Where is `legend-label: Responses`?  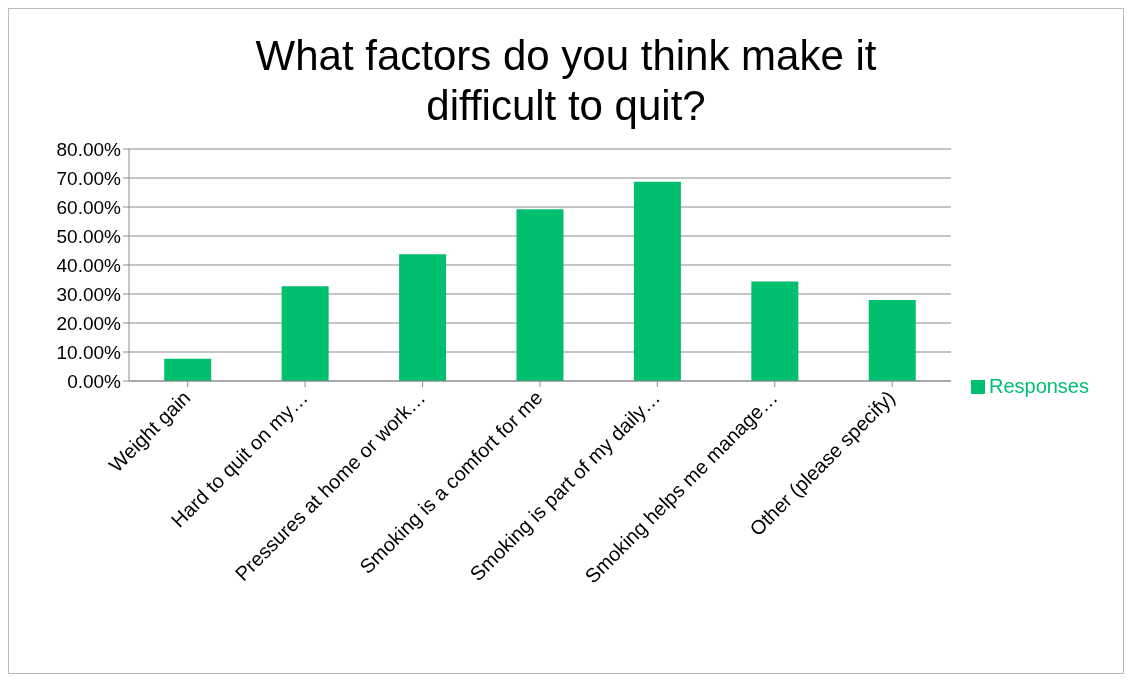 legend-label: Responses is located at coordinates (1038, 385).